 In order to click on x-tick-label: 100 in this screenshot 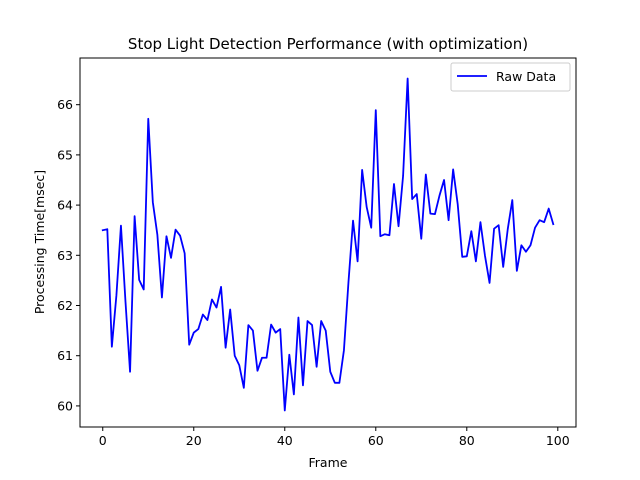, I will do `click(558, 440)`.